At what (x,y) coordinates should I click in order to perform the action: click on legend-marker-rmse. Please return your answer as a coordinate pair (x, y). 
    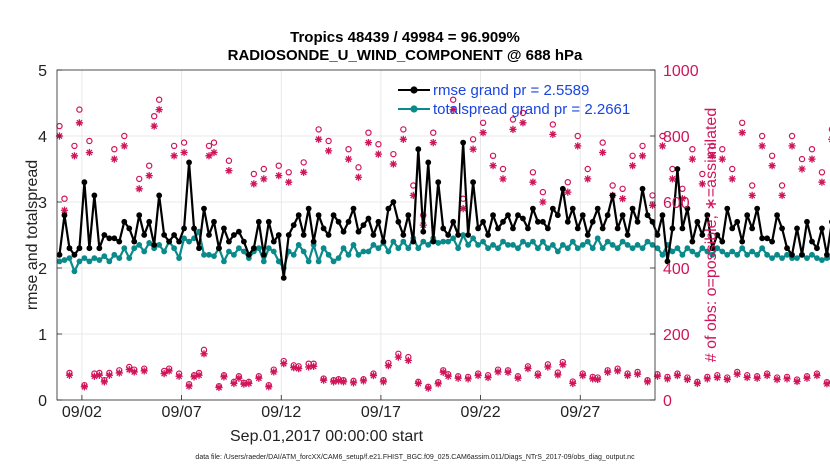
    Looking at the image, I should click on (414, 90).